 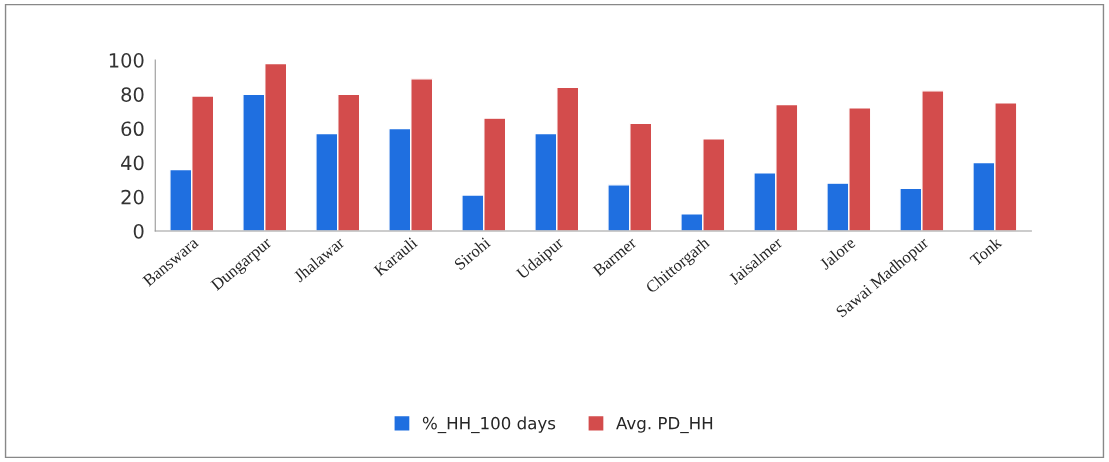 I want to click on y-tick-label: 20, so click(x=132, y=197).